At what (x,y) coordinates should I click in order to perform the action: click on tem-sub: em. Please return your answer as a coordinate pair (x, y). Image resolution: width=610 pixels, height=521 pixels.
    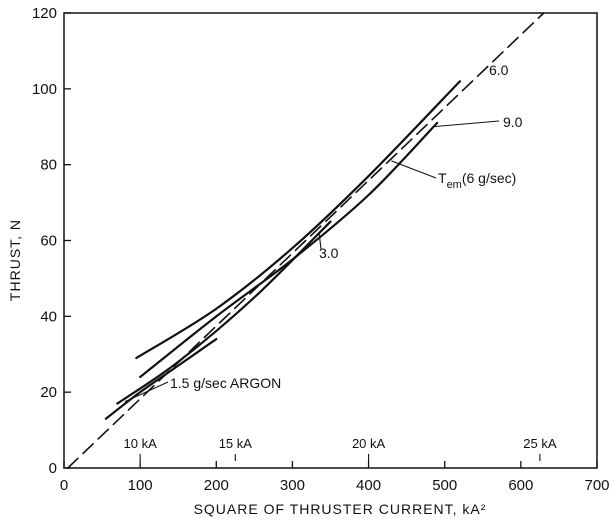
    Looking at the image, I should click on (454, 185).